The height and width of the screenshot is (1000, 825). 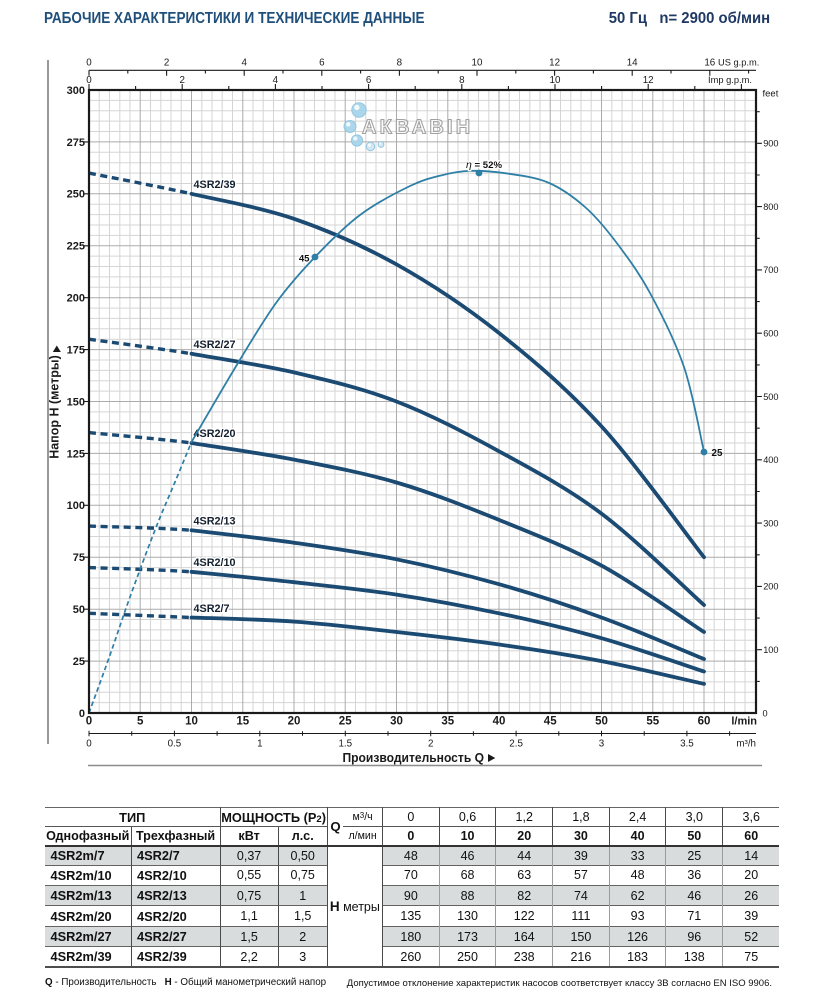 I want to click on svg-text: 400, so click(x=770, y=460).